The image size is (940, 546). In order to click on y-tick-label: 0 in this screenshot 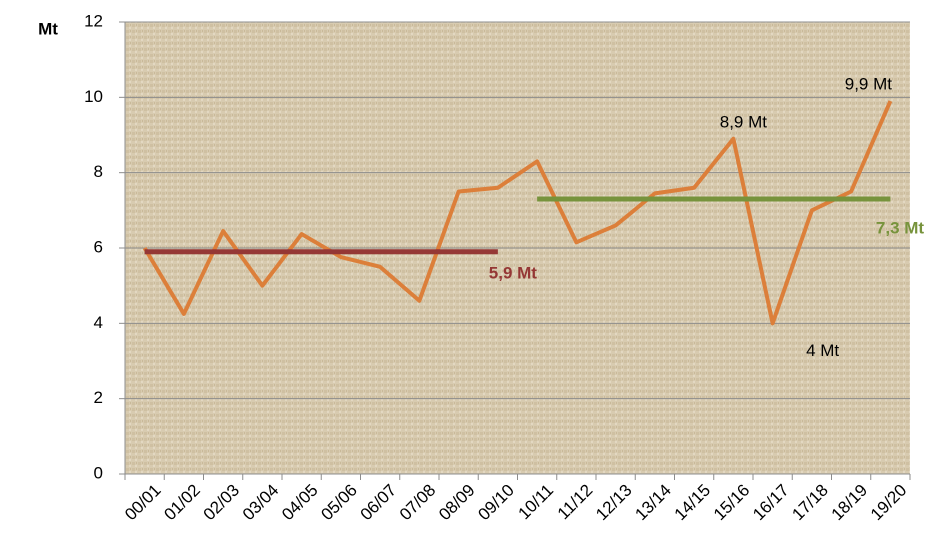, I will do `click(98, 472)`.